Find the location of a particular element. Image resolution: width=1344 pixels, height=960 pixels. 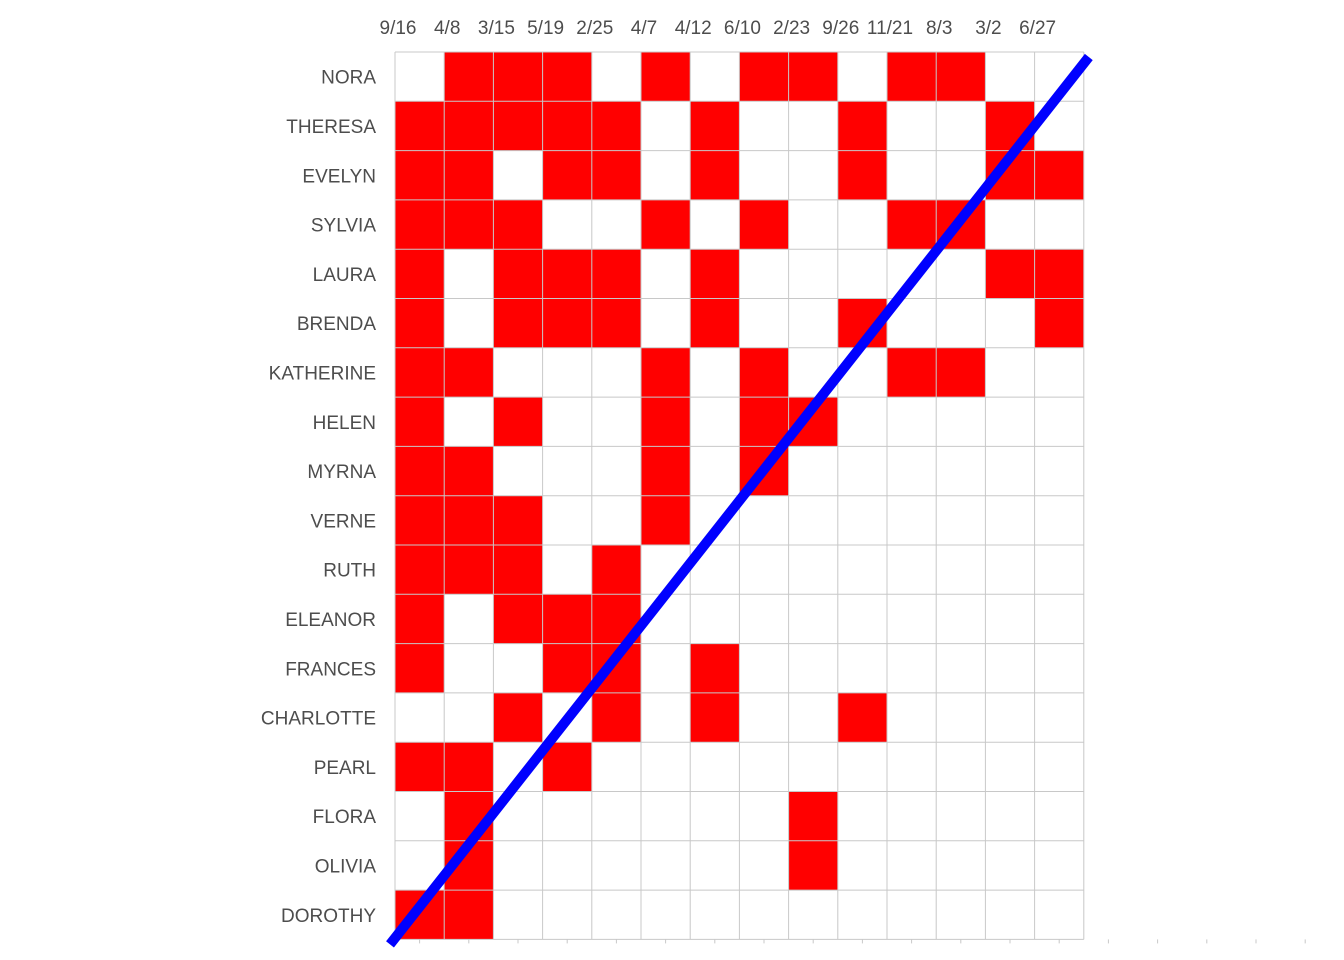

x-tick-label: 4/7 is located at coordinates (644, 28).